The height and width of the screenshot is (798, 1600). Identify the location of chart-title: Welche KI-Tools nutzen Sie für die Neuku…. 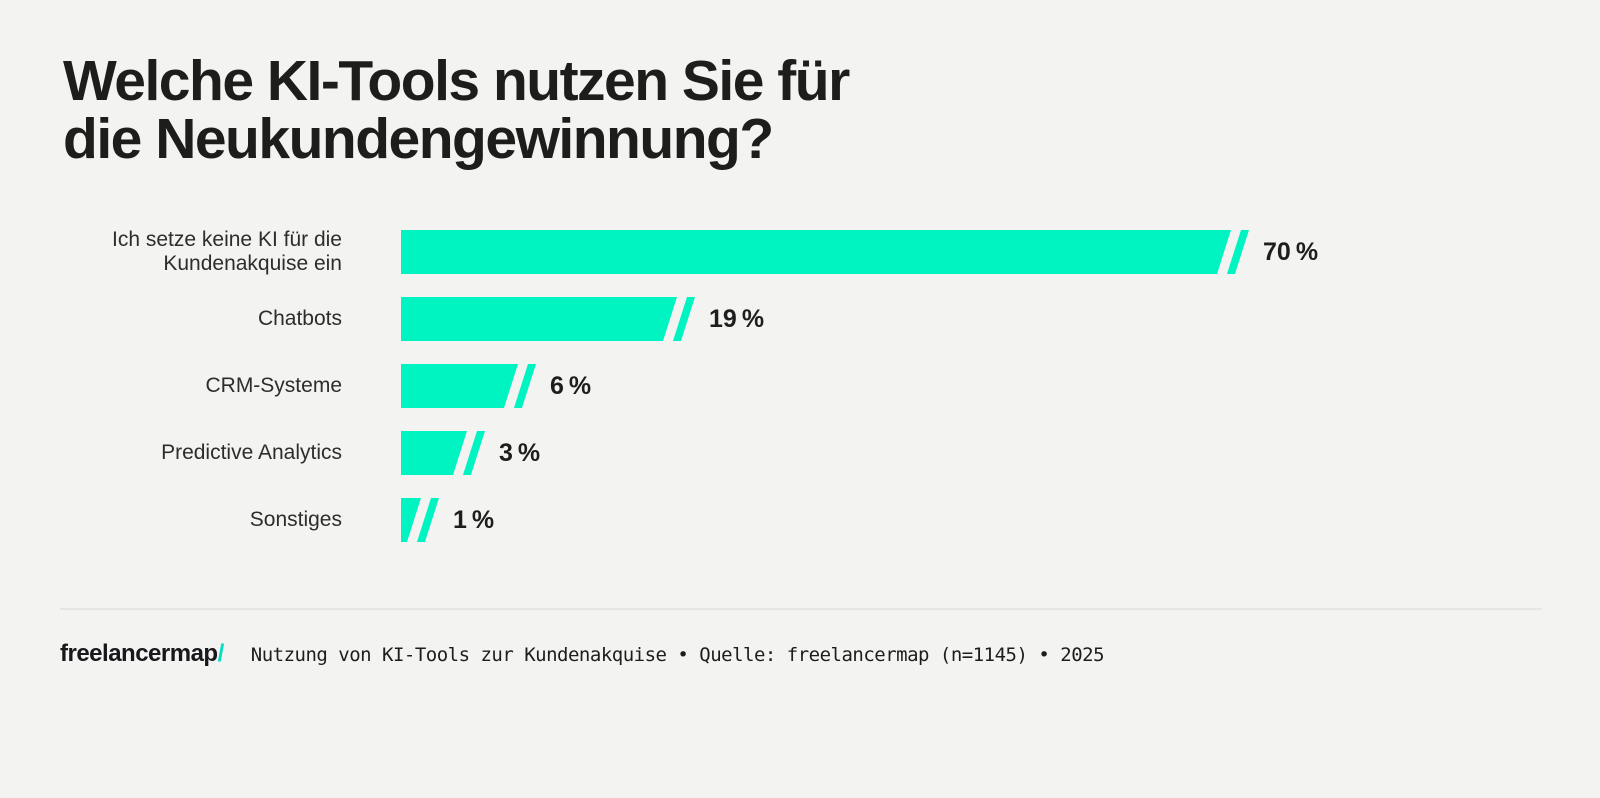
(831, 110).